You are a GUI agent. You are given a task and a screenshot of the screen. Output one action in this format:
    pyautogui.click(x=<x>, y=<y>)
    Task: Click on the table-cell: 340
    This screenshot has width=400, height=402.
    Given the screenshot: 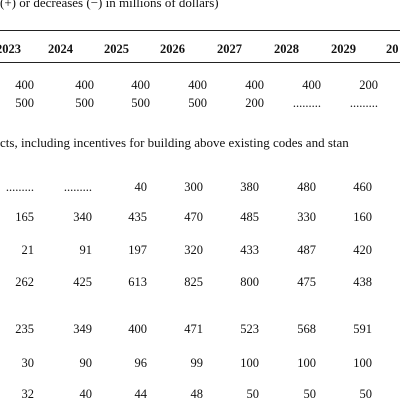 What is the action you would take?
    pyautogui.click(x=67, y=217)
    